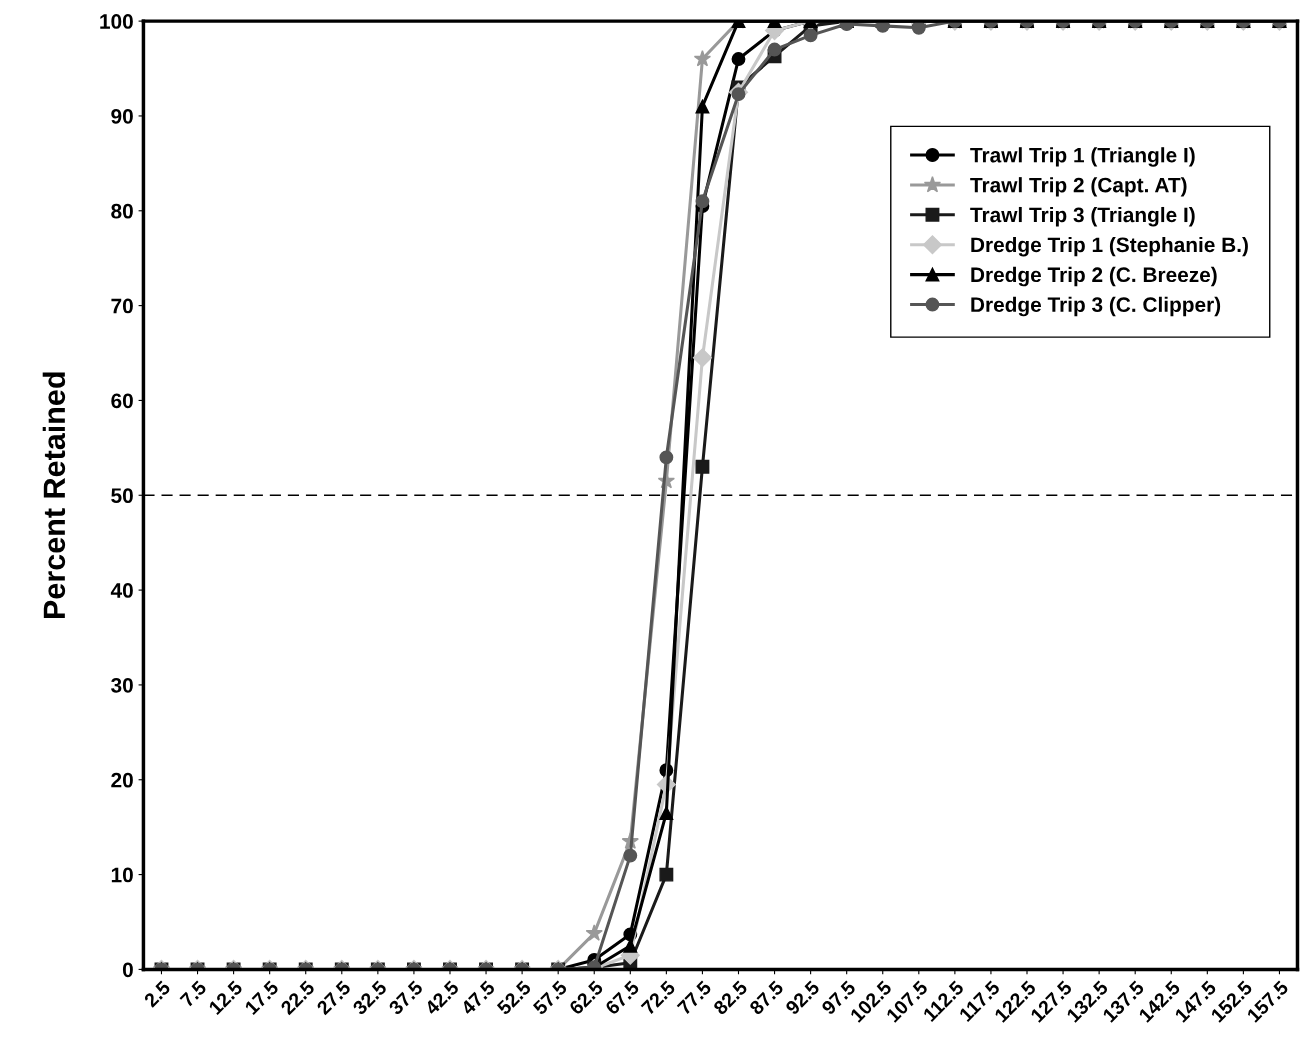 This screenshot has height=1056, width=1304. Describe the element at coordinates (1082, 157) in the screenshot. I see `legend-label: Trawl Trip 1 (Triangle I)` at that location.